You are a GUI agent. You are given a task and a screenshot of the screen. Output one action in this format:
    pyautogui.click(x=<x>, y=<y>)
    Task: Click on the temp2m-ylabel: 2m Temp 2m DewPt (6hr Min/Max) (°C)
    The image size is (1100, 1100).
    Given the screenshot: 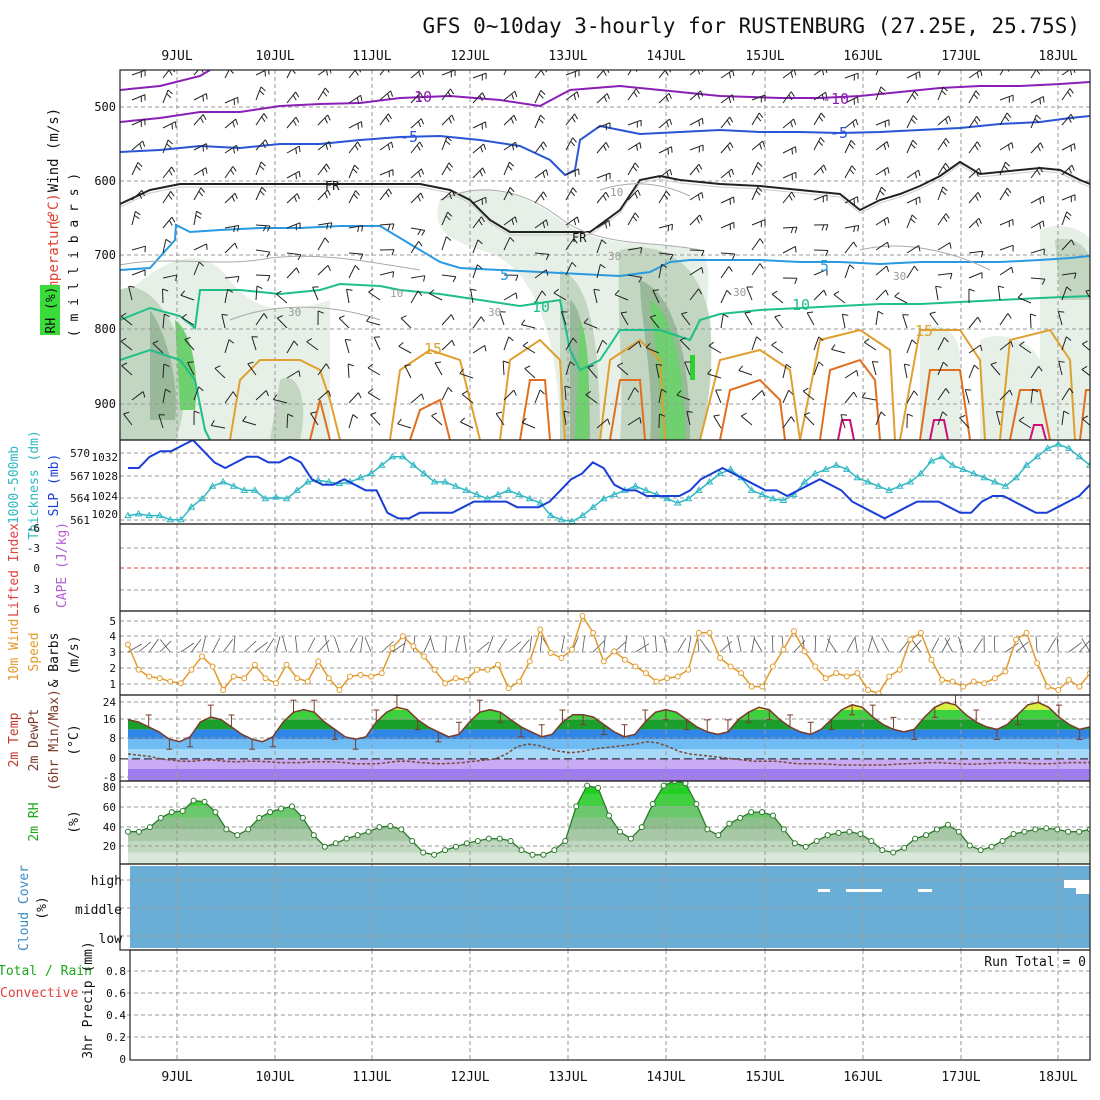 What is the action you would take?
    pyautogui.click(x=44, y=740)
    